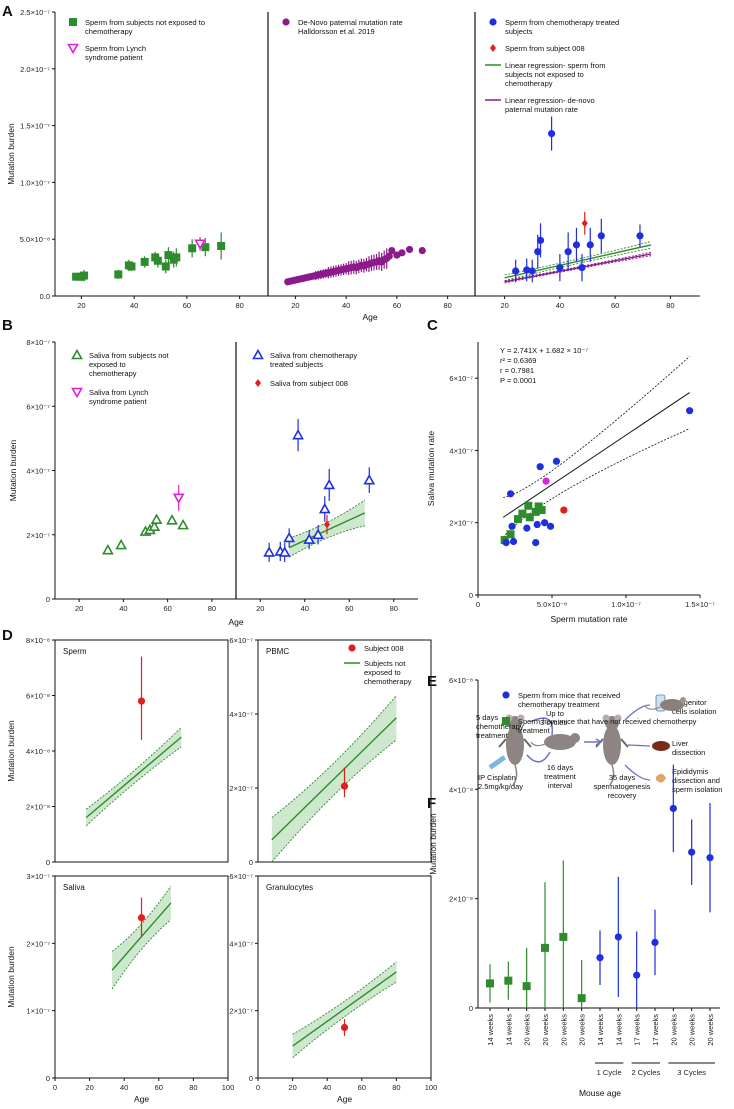  What do you see at coordinates (7, 635) in the screenshot?
I see `panel-letter-d: D` at bounding box center [7, 635].